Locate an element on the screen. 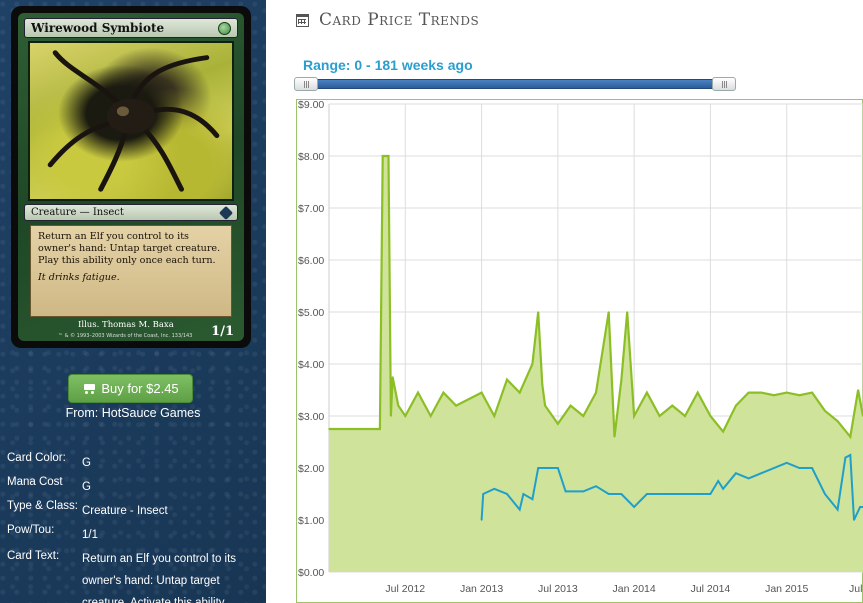 The image size is (863, 603). x-tick-label: Jul 2014 is located at coordinates (711, 589).